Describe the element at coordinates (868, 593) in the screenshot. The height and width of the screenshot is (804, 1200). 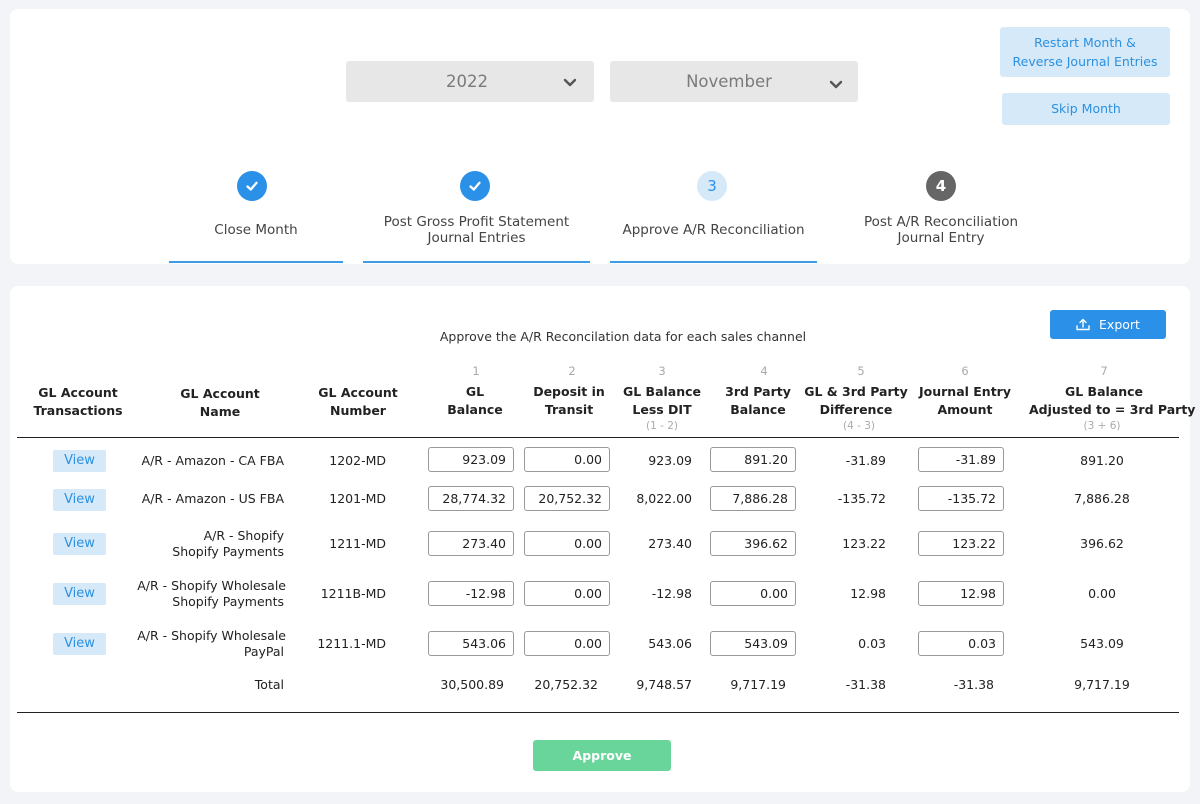
I see `difference-value: 12.98` at that location.